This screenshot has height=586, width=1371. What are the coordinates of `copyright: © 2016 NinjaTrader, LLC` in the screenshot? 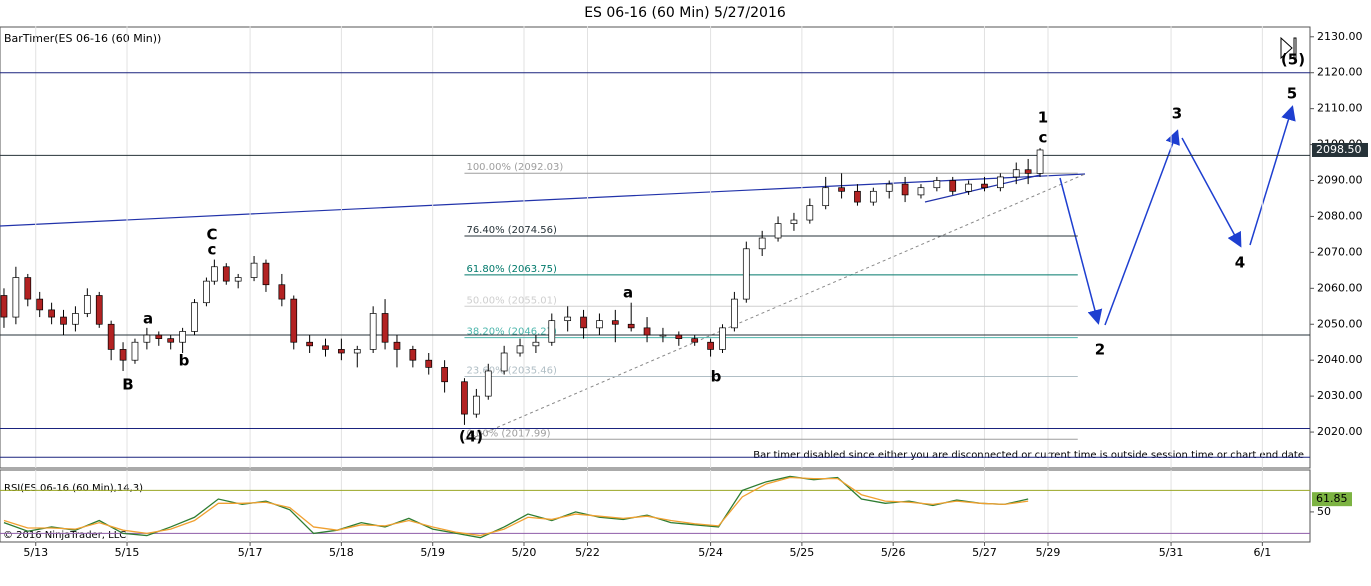 It's located at (64, 535).